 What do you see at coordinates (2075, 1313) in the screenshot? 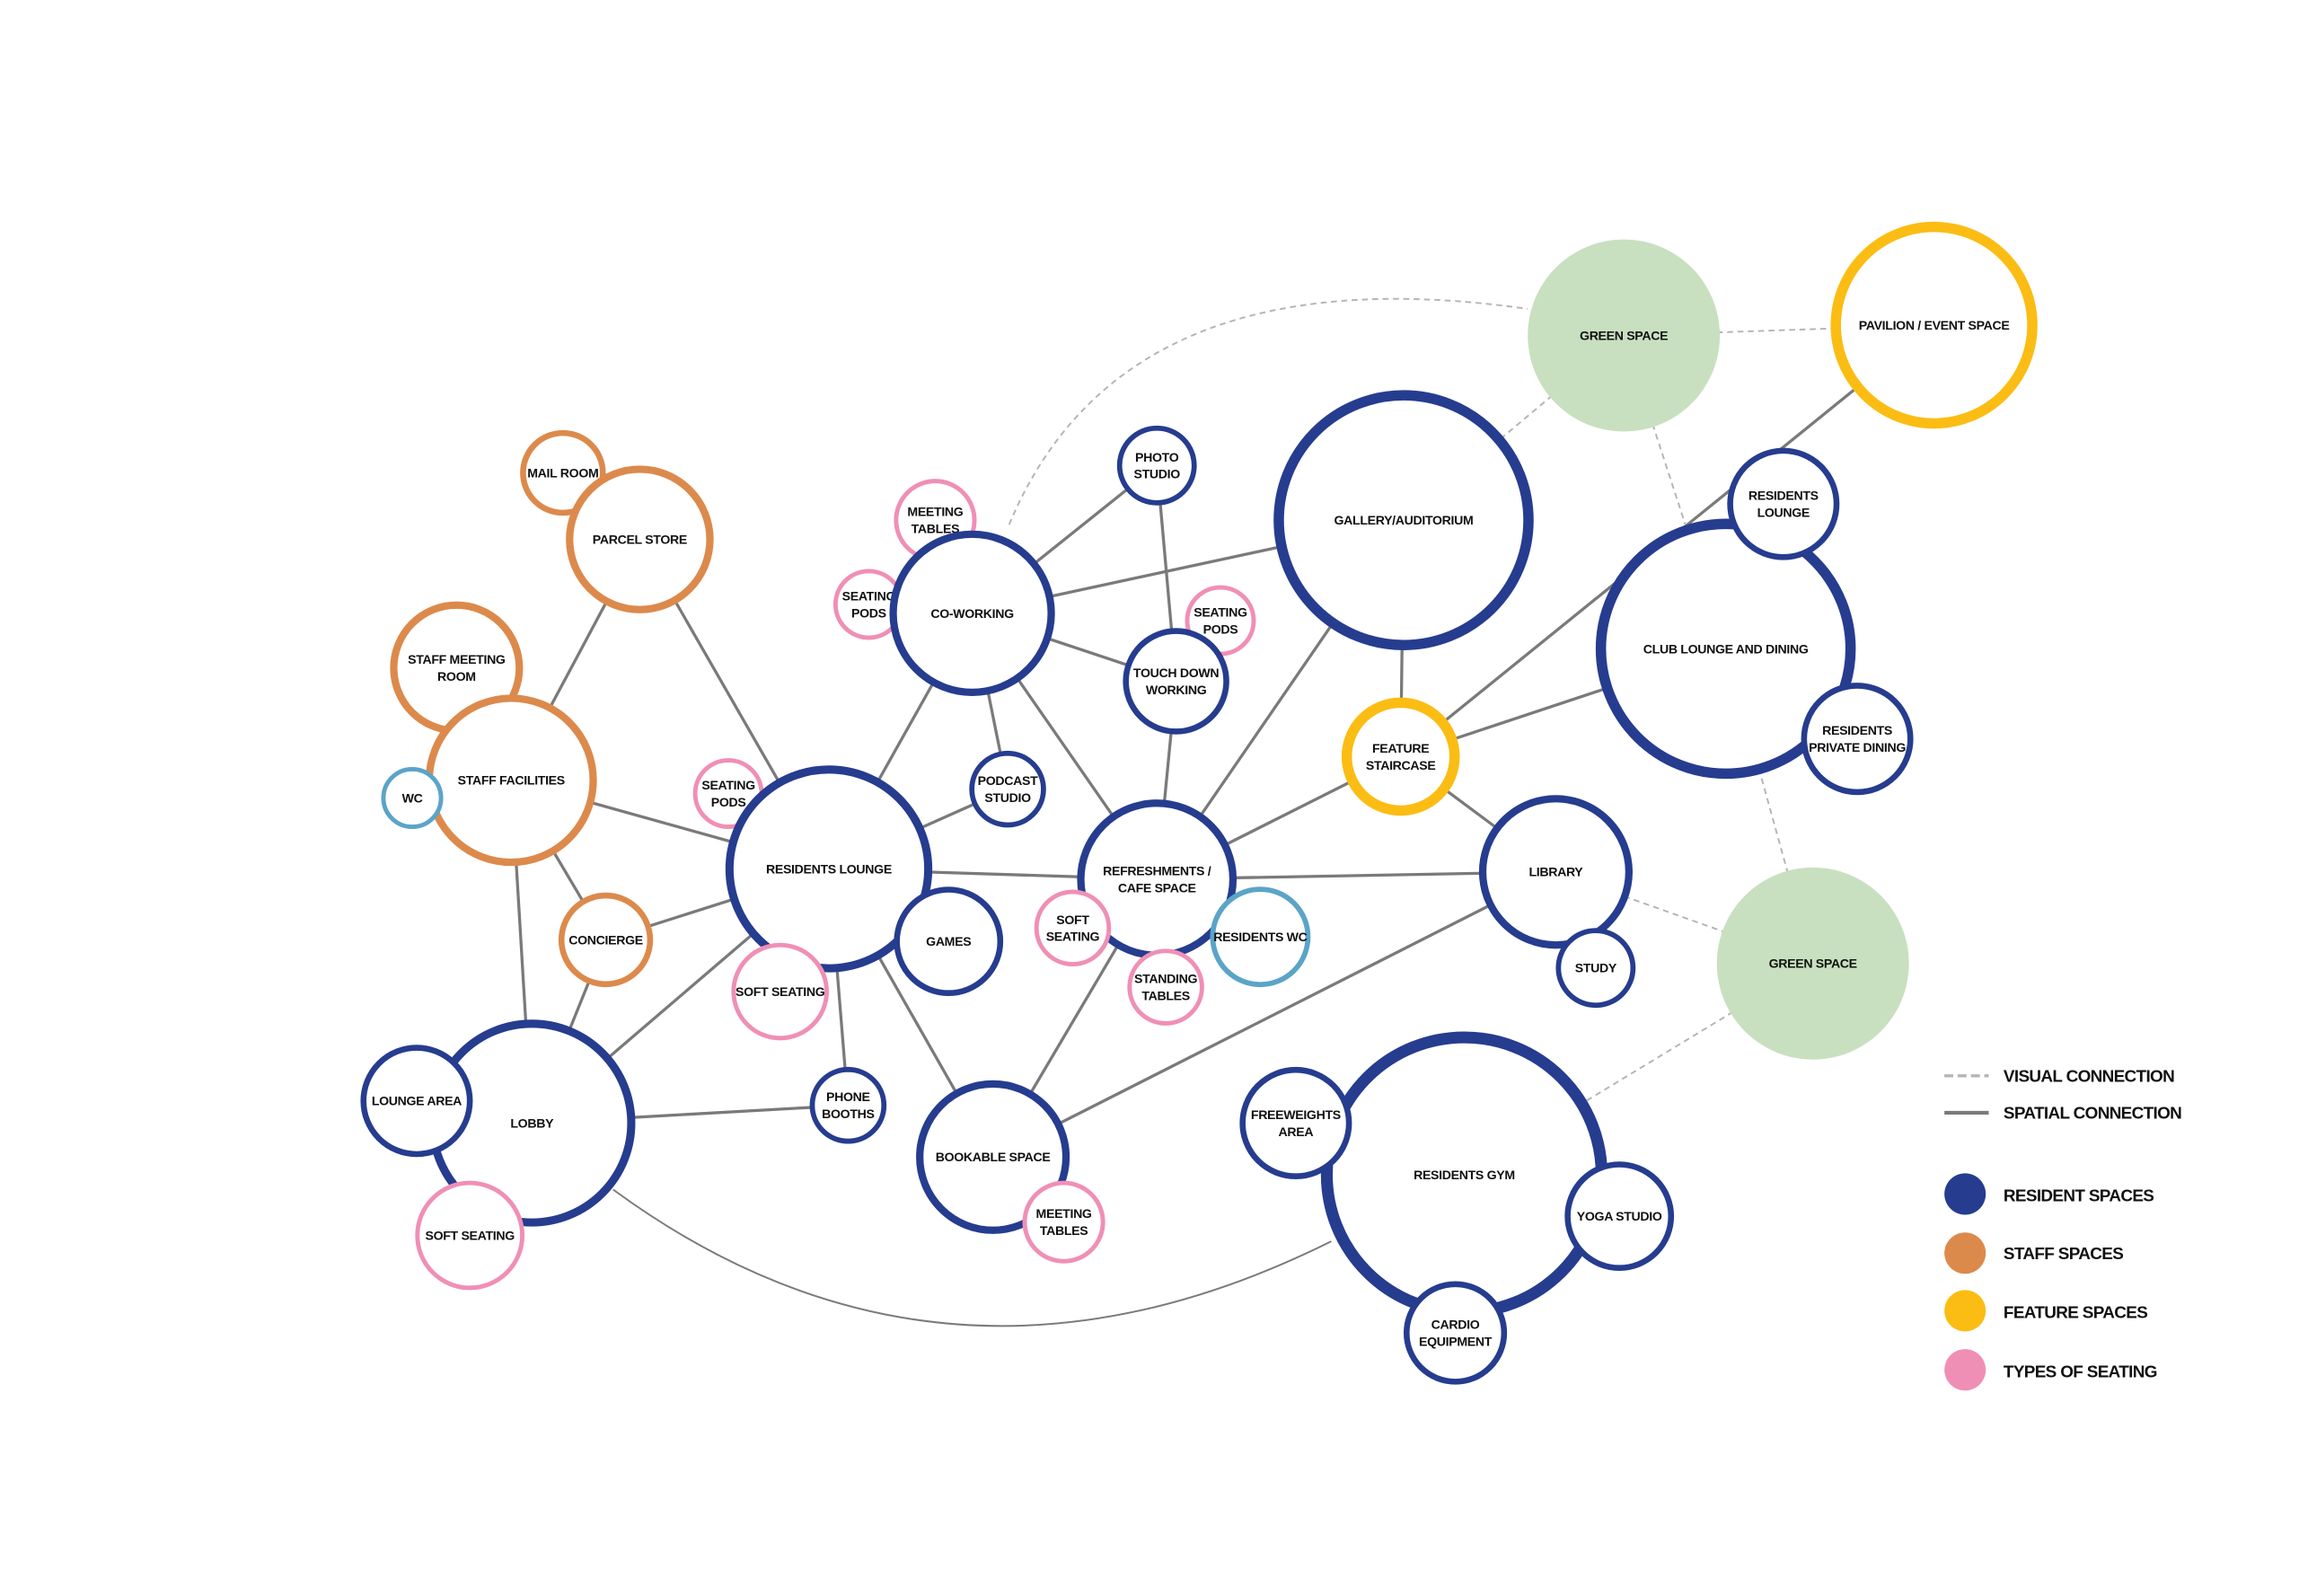
I see `legend-feature-label: FEATURE SPACES` at bounding box center [2075, 1313].